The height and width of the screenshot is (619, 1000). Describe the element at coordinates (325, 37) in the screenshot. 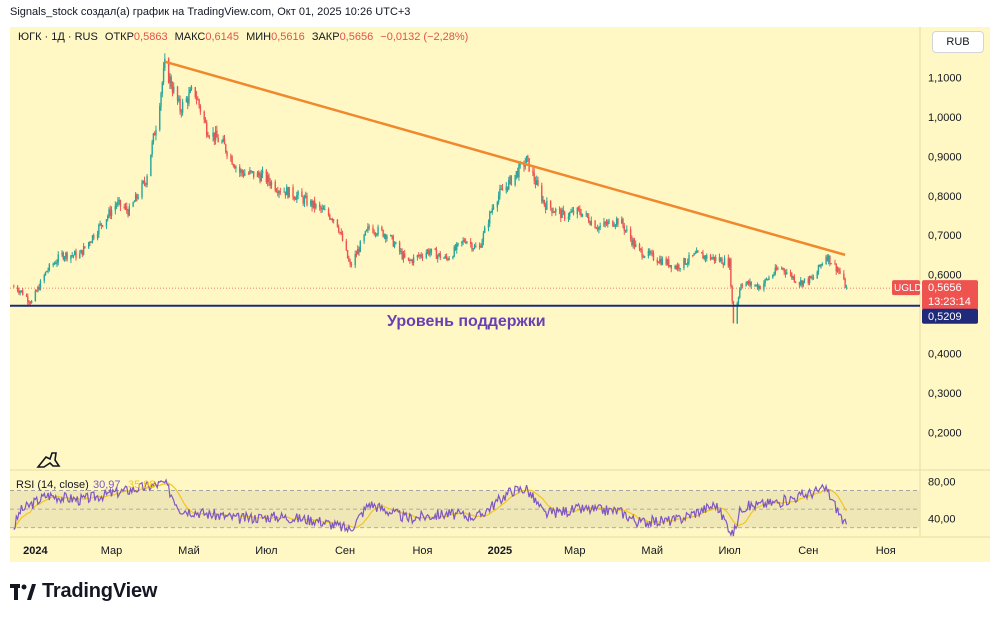

I see `close-label: ЗАКР` at that location.